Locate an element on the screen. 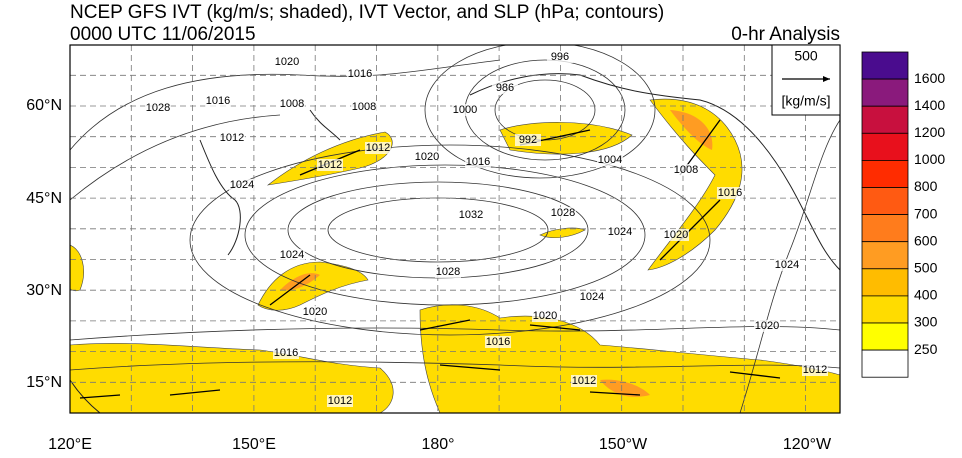 The height and width of the screenshot is (458, 962). contour-label: 986 is located at coordinates (505, 88).